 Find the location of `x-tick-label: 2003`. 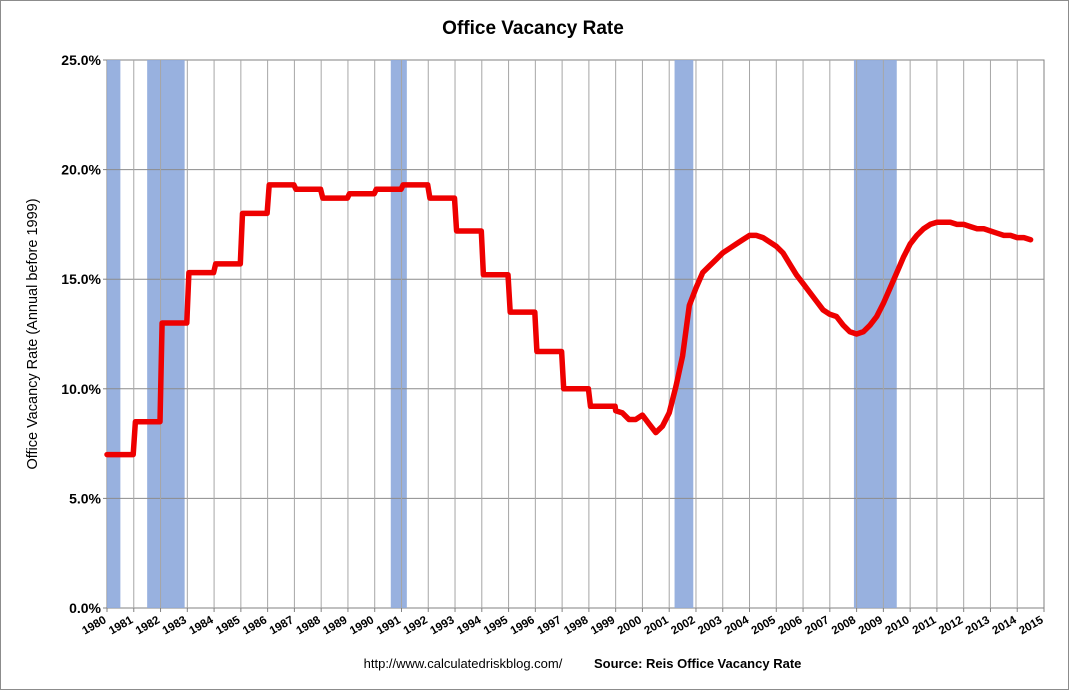

x-tick-label: 2003 is located at coordinates (710, 625).